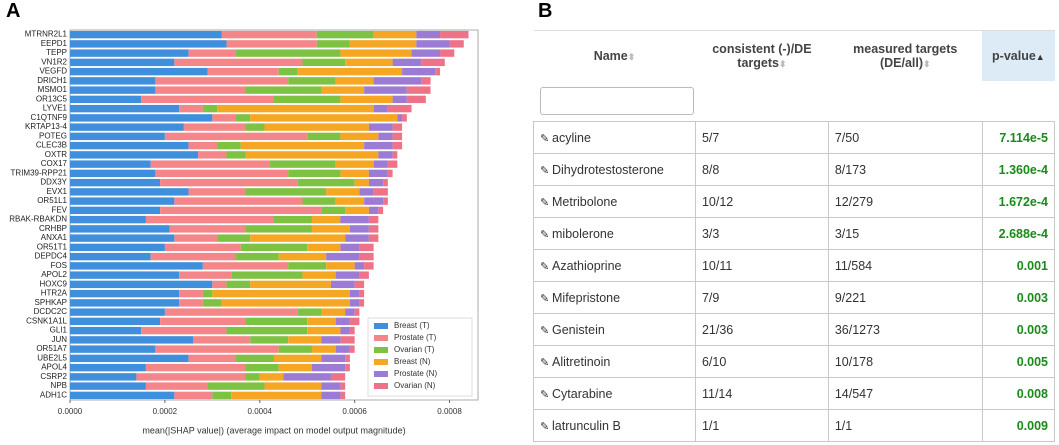  I want to click on y-tick-label: TEPP, so click(56, 52).